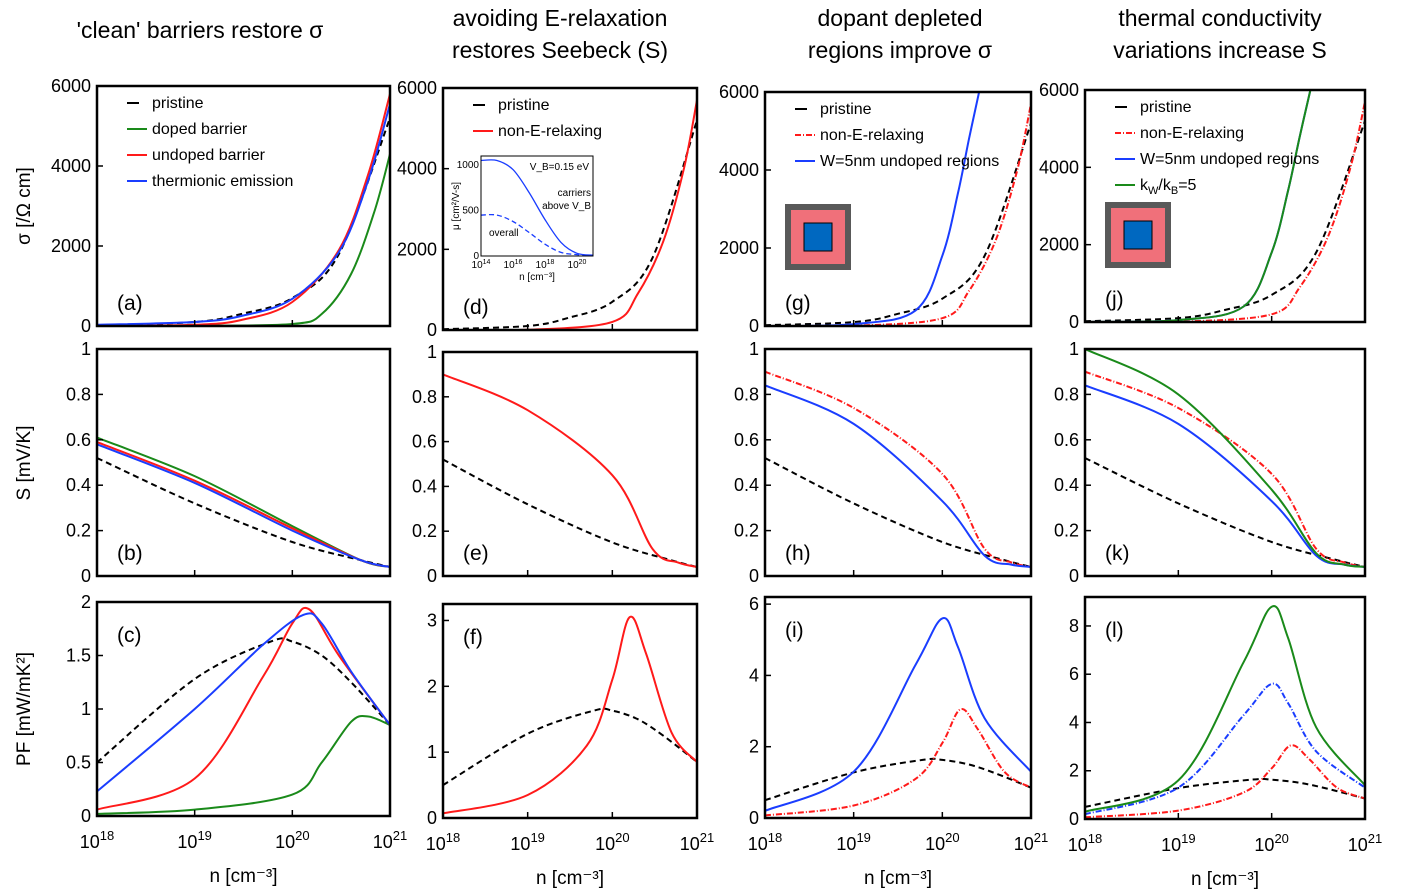  What do you see at coordinates (739, 170) in the screenshot?
I see `ytick-label-g-2: 4000` at bounding box center [739, 170].